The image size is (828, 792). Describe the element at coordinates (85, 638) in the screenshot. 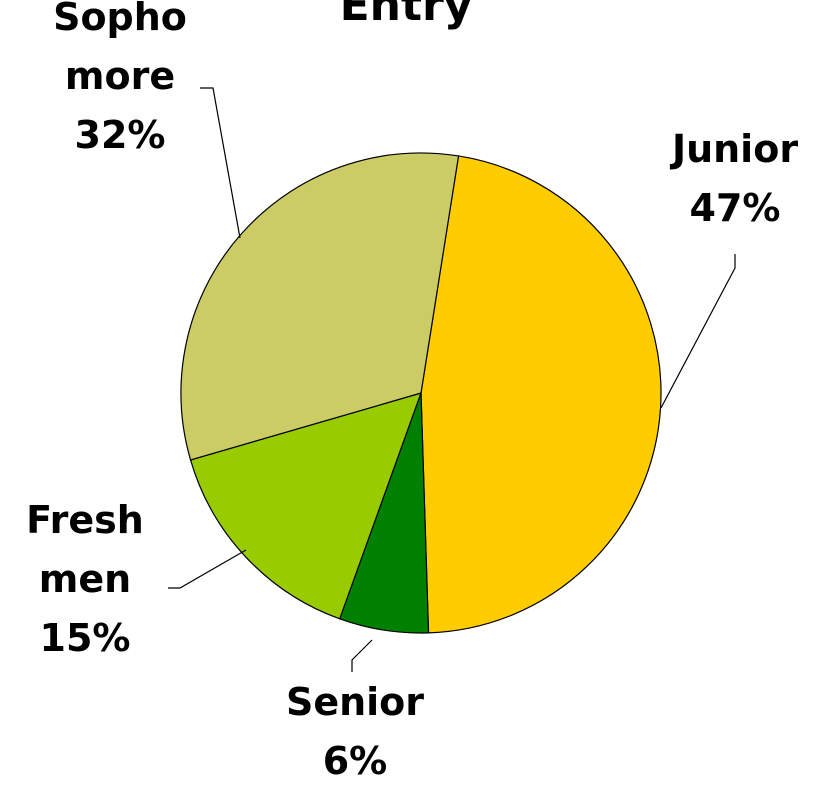

I see `slice-value-label: 15%` at that location.